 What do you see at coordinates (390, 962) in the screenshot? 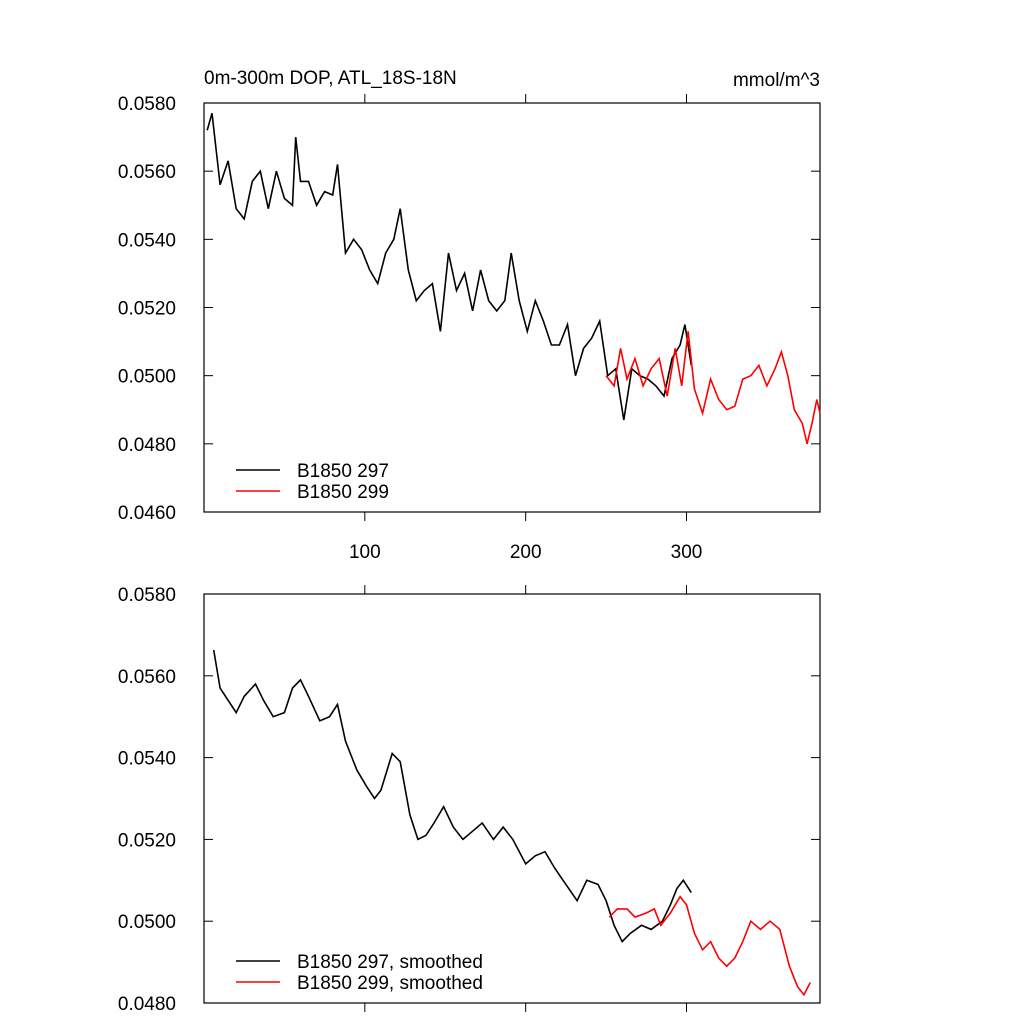
I see `legend-label: B1850 297, smoothed` at bounding box center [390, 962].